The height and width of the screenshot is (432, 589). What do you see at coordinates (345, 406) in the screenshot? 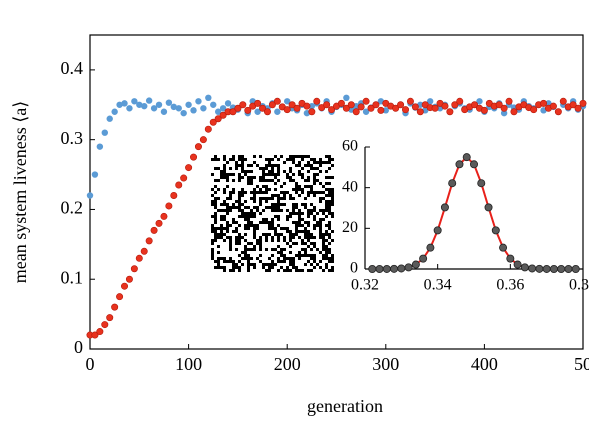
I see `x-axis-label: generation` at bounding box center [345, 406].